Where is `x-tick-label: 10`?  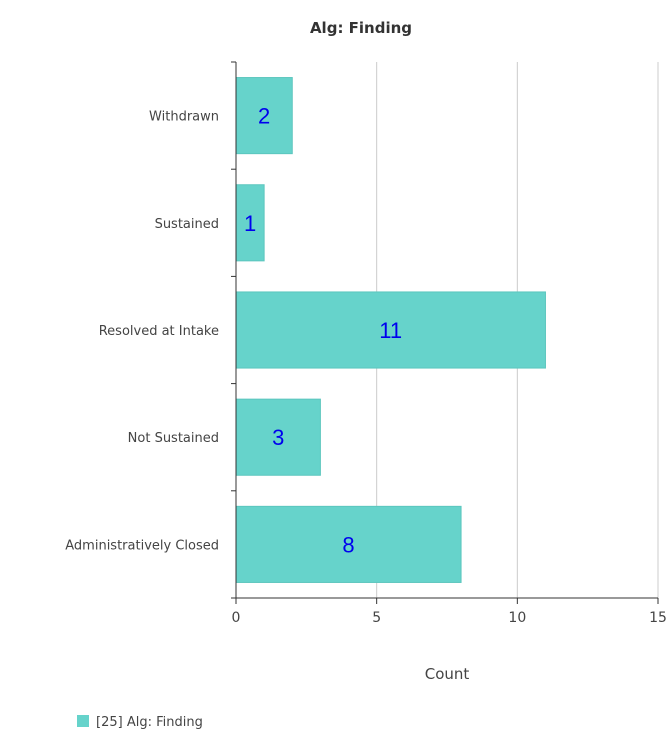 x-tick-label: 10 is located at coordinates (517, 618).